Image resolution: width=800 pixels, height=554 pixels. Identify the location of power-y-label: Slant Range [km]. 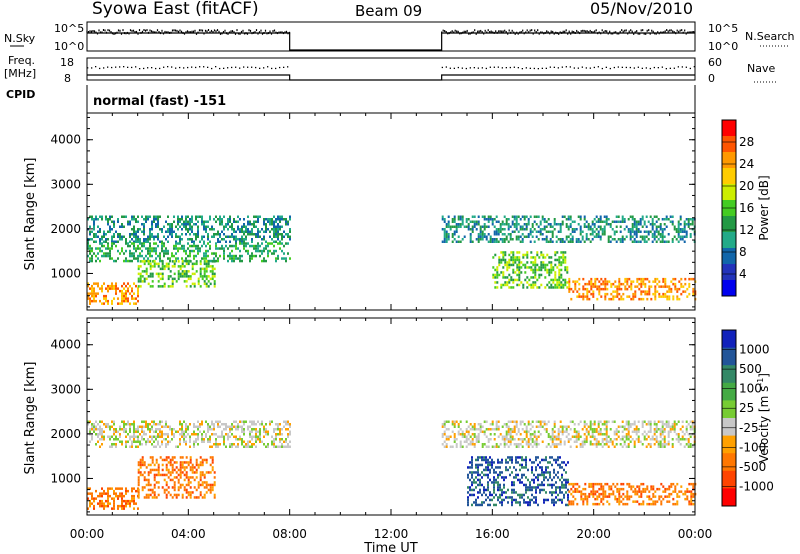
(30, 214).